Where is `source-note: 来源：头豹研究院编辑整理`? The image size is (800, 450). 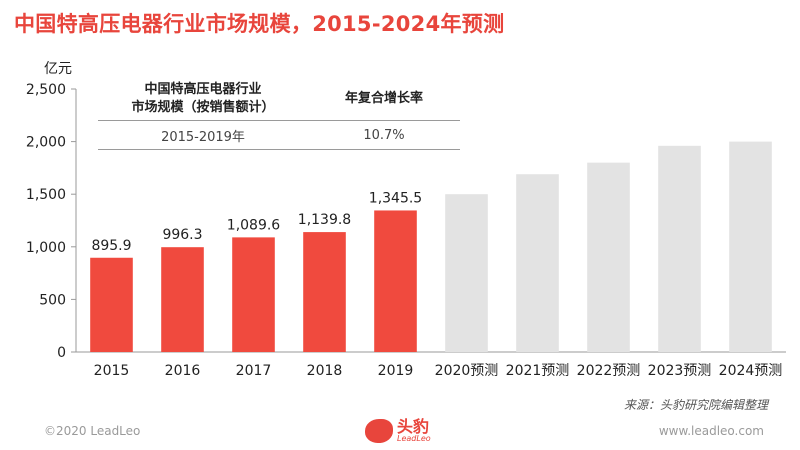 source-note: 来源：头豹研究院编辑整理 is located at coordinates (695, 405).